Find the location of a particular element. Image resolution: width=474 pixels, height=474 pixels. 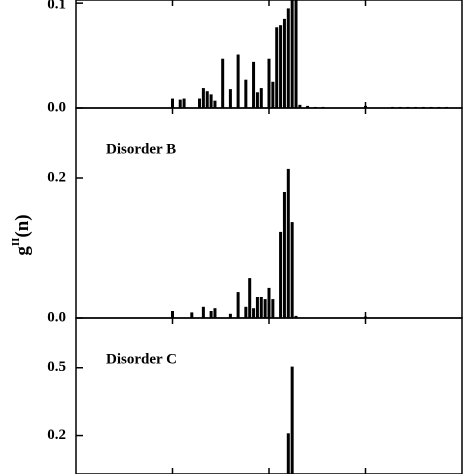

y-tick-label: 0.1 is located at coordinates (56, 6).